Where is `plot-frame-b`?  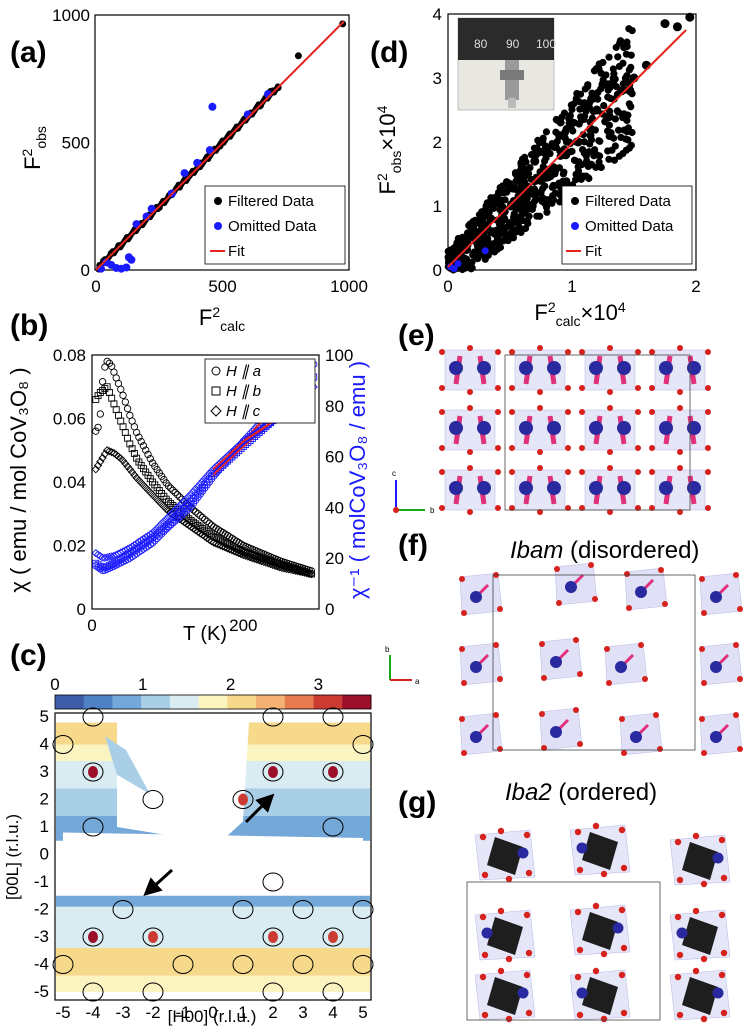 plot-frame-b is located at coordinates (205, 482).